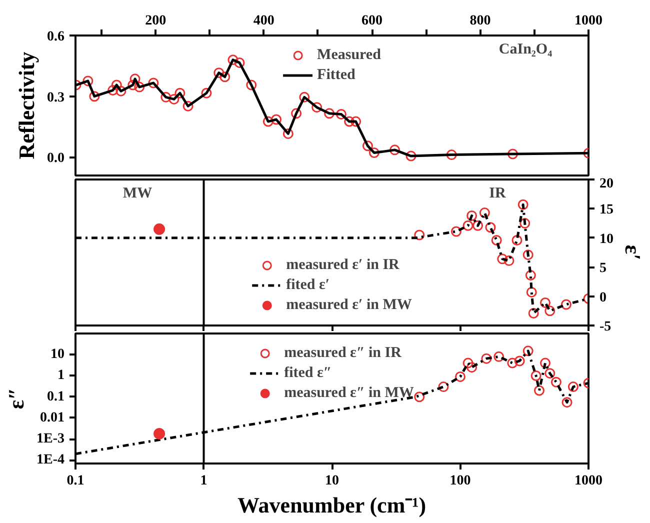 This screenshot has height=523, width=650. I want to click on y-tick-label: 0.3, so click(55, 98).